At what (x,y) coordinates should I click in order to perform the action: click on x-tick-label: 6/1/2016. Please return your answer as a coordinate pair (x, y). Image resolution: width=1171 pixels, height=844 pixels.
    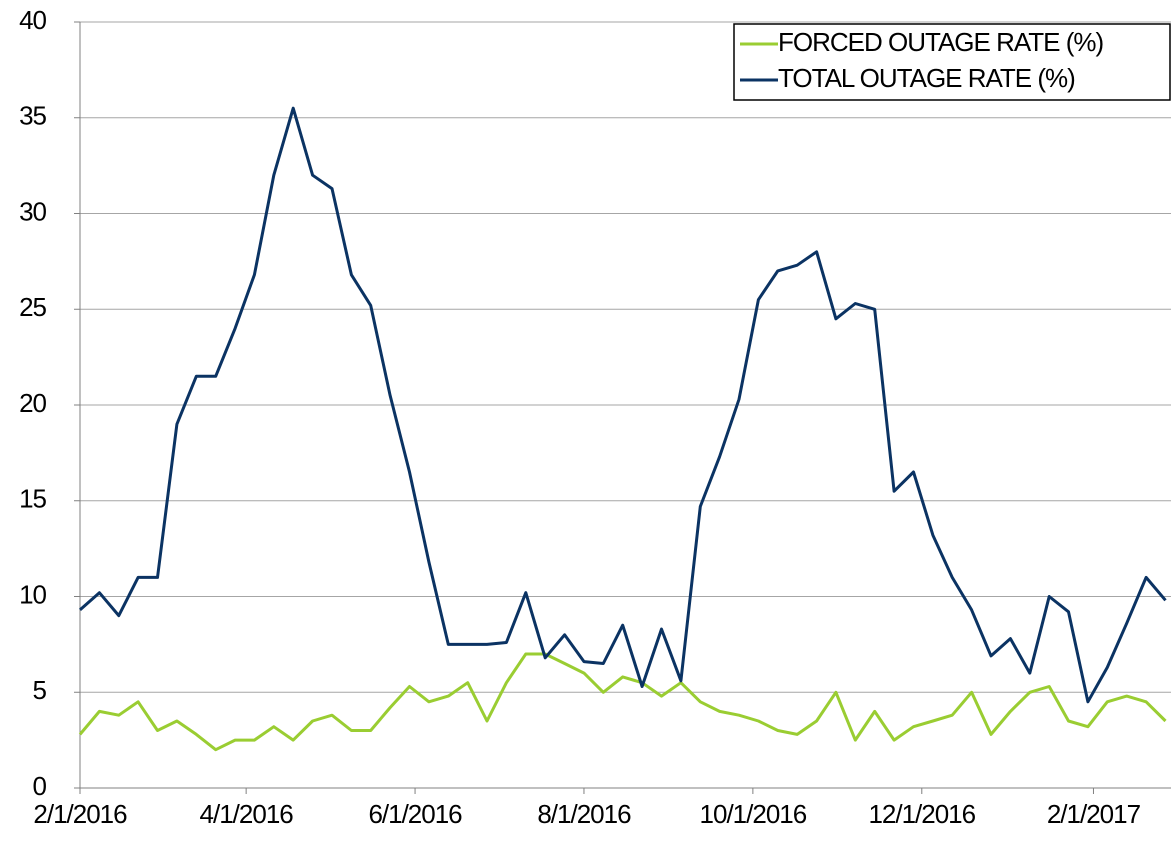
    Looking at the image, I should click on (415, 814).